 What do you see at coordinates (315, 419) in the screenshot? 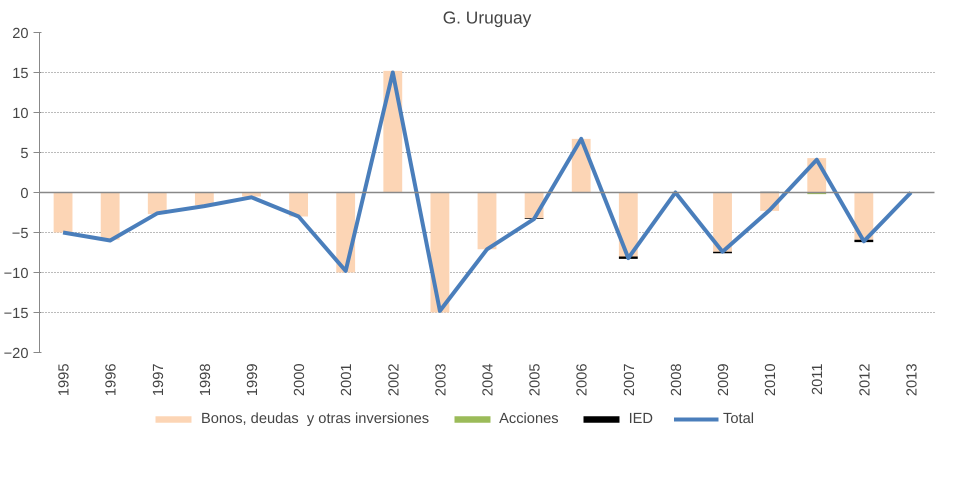
I see `legend-label: Bonos, deudas y otras inversiones` at bounding box center [315, 419].